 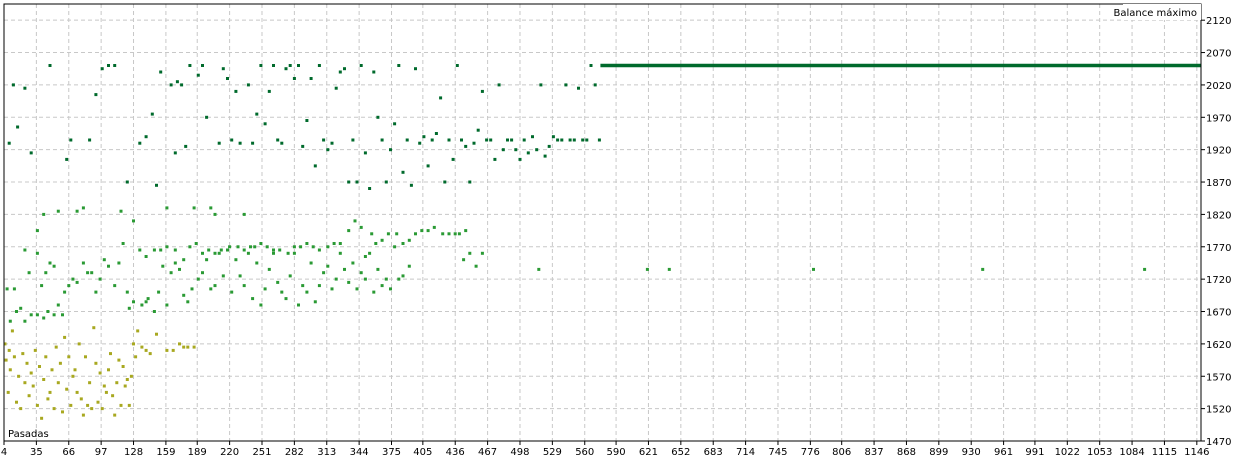 I want to click on x-tick-label: 1022, so click(x=1067, y=452).